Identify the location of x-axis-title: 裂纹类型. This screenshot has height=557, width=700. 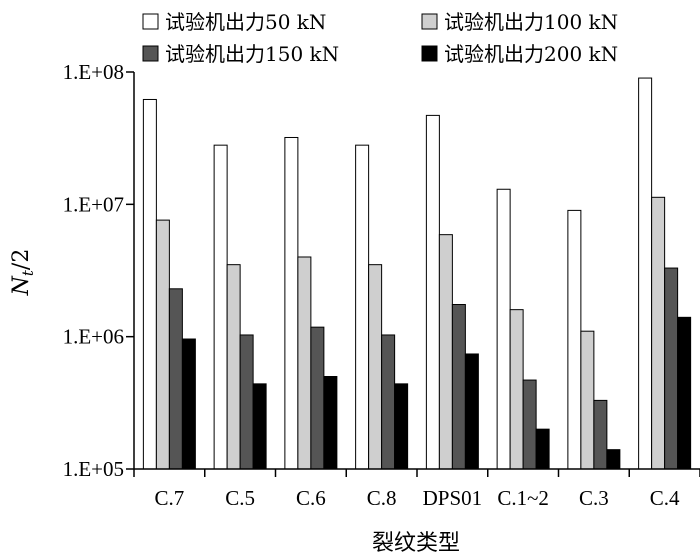
(416, 543).